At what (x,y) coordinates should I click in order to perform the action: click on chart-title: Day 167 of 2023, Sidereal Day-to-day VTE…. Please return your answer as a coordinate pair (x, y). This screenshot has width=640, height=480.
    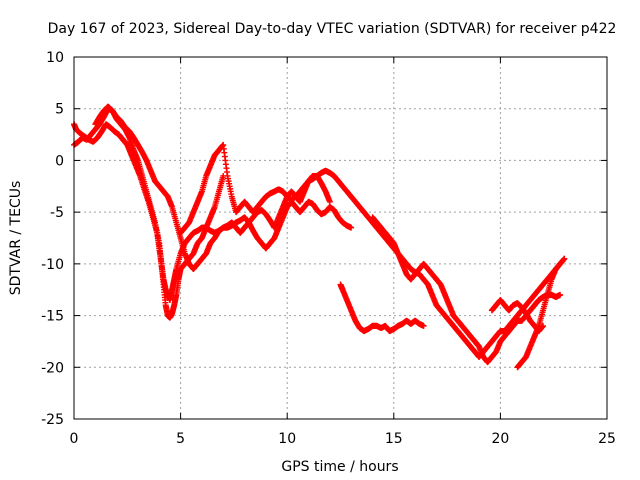
    Looking at the image, I should click on (332, 29).